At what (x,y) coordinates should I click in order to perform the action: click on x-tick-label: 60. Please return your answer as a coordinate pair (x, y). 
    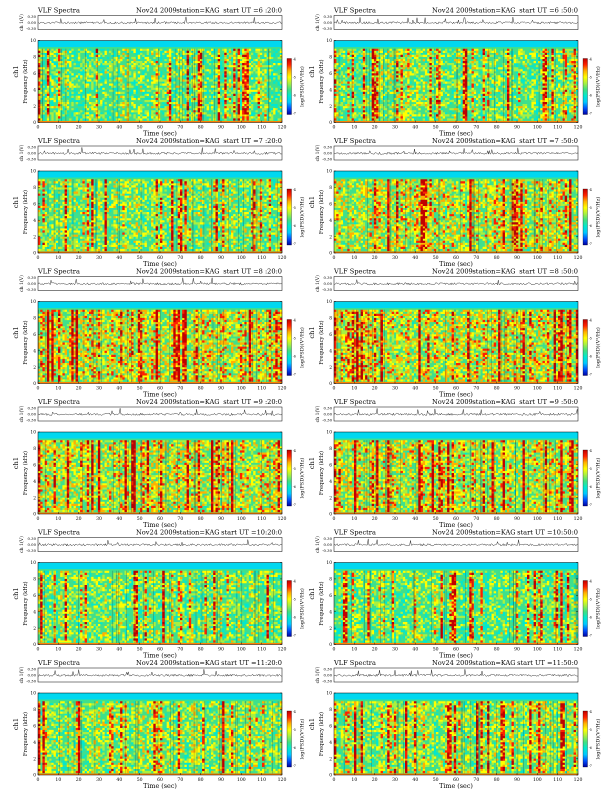
    Looking at the image, I should click on (160, 258).